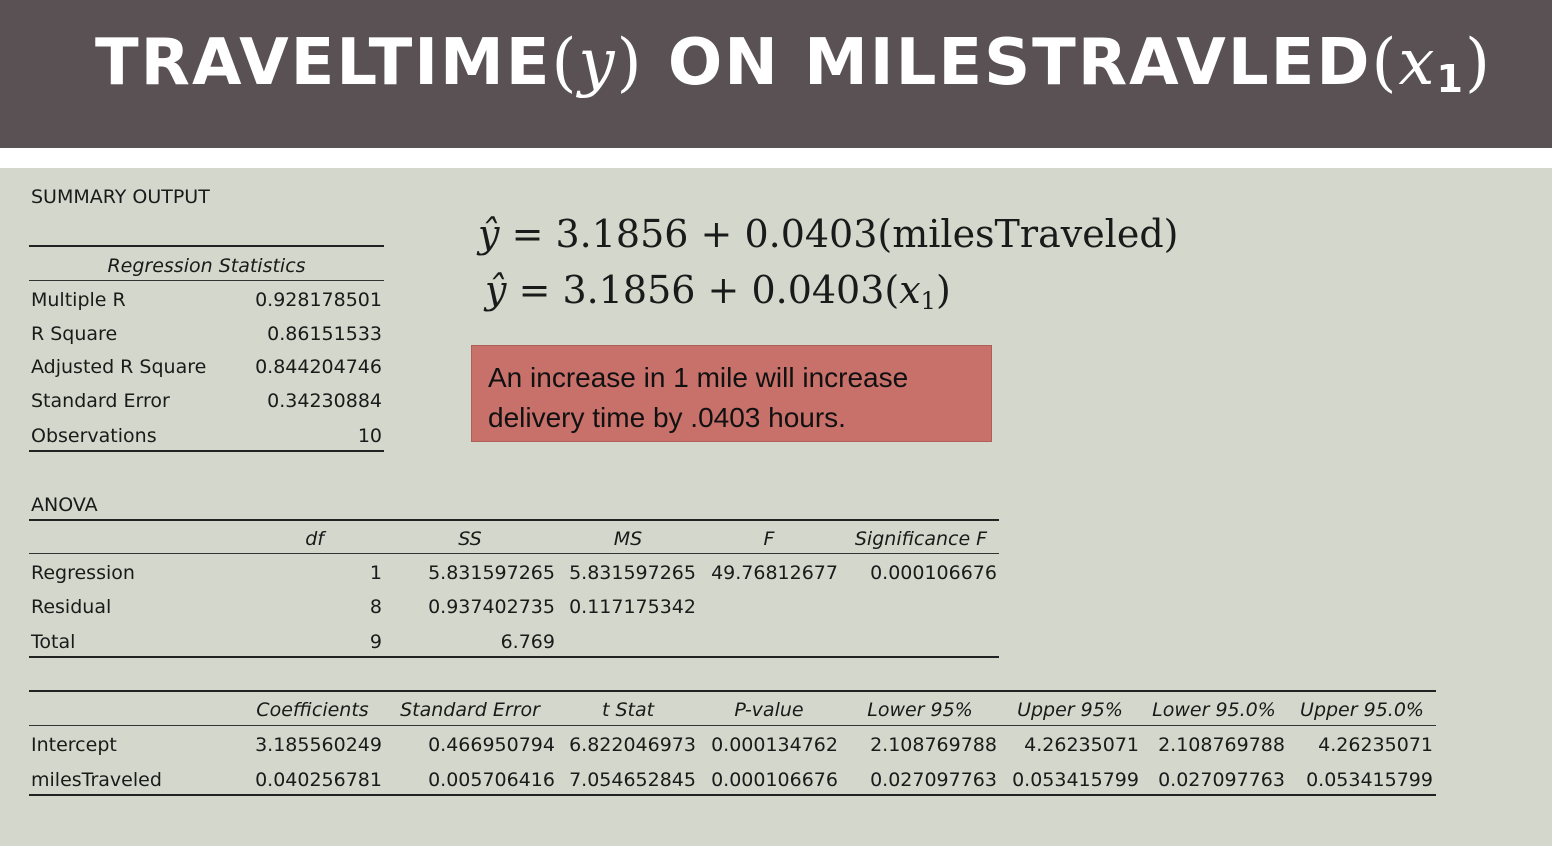 The height and width of the screenshot is (846, 1552). What do you see at coordinates (514, 520) in the screenshot?
I see `anova-top-rule` at bounding box center [514, 520].